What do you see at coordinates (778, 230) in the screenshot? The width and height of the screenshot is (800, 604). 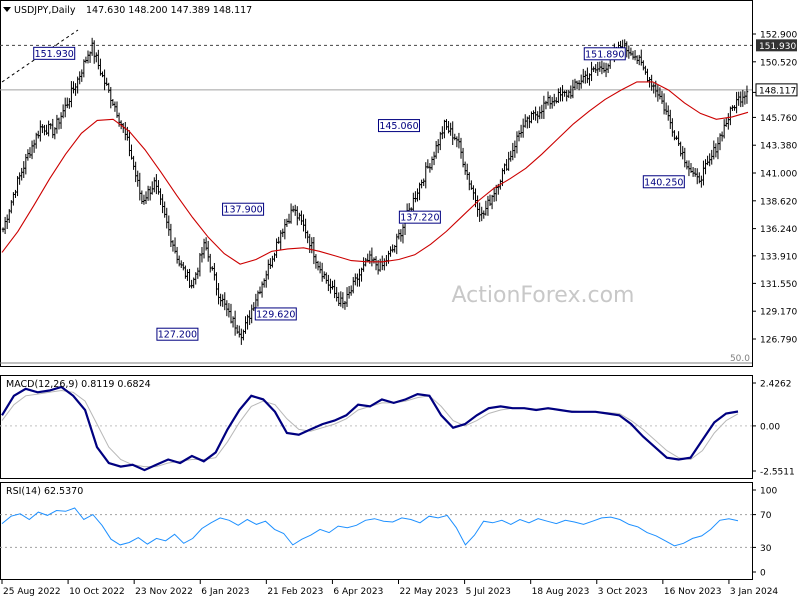 I see `price-tick-label: 136.240` at bounding box center [778, 230].